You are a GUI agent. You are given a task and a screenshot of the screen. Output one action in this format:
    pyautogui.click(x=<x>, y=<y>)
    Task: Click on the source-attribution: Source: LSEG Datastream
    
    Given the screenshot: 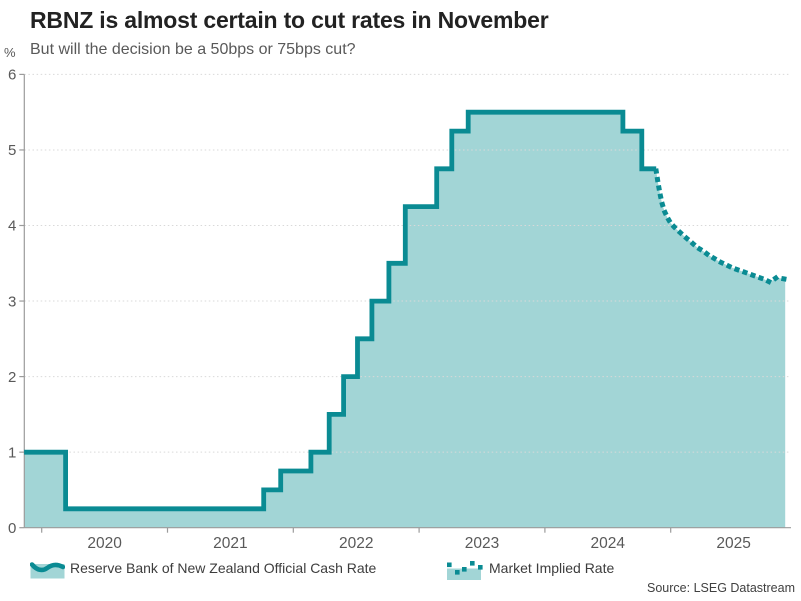 What is the action you would take?
    pyautogui.click(x=721, y=588)
    